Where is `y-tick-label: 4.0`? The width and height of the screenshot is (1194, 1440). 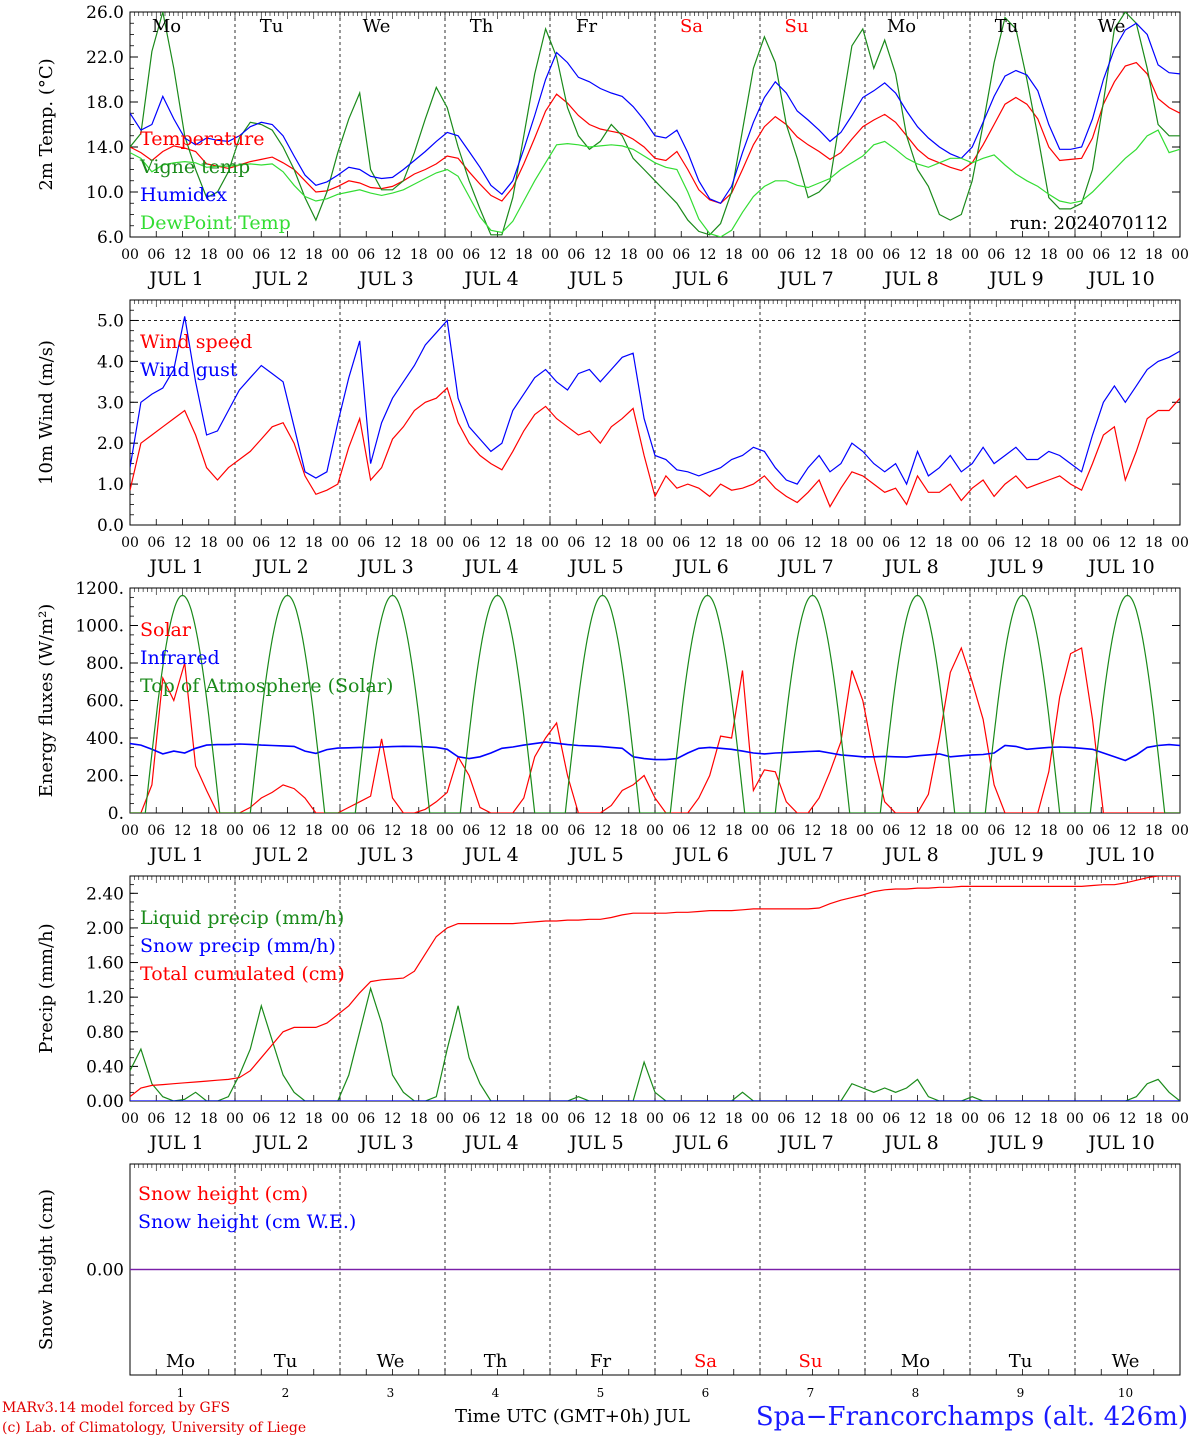 y-tick-label: 4.0 is located at coordinates (110, 362).